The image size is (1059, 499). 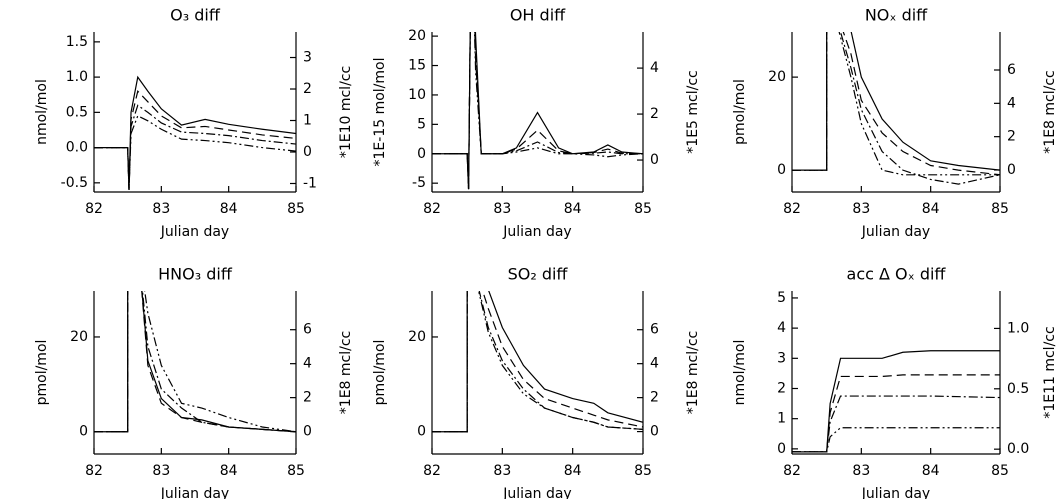 I want to click on y-tick-label: 1.0, so click(x=77, y=77).